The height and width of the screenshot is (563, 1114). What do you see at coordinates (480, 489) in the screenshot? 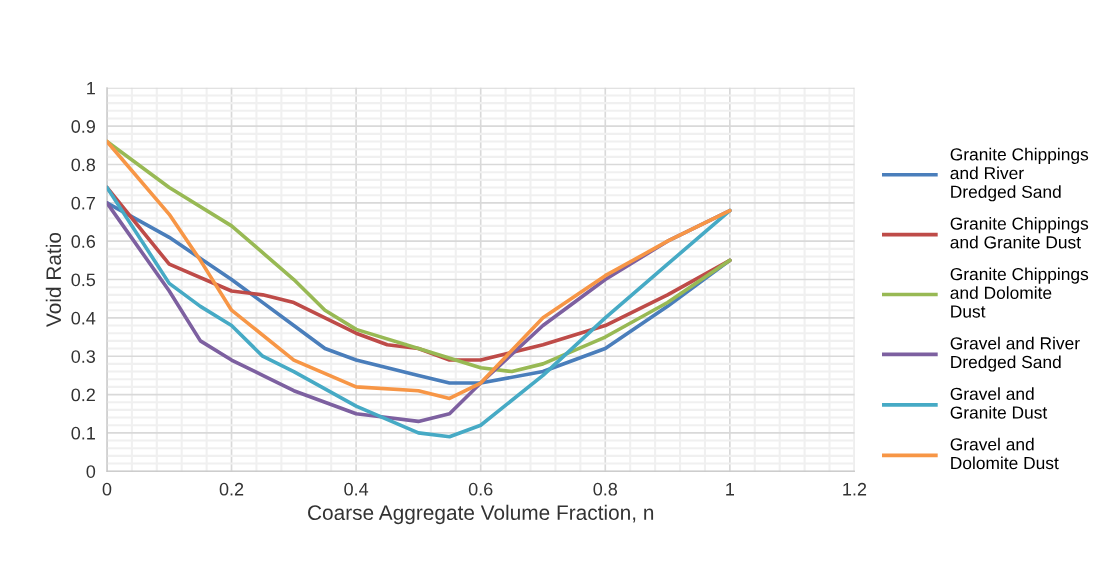
I see `x-tick-label: 0.6` at bounding box center [480, 489].